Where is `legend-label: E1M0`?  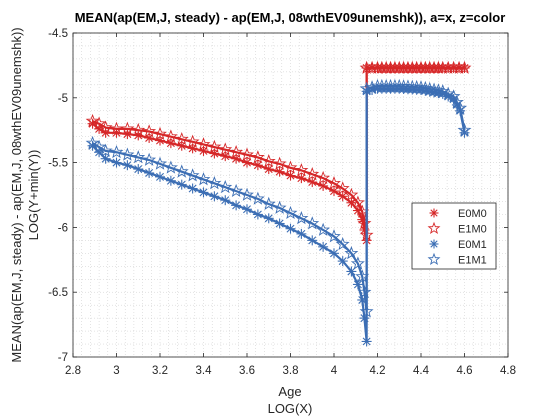
legend-label: E1M0 is located at coordinates (472, 230).